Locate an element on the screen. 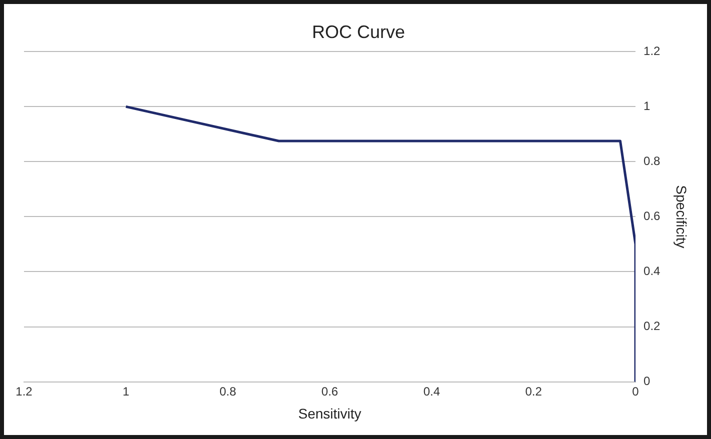  y-tick-label: 1.2 is located at coordinates (652, 51).